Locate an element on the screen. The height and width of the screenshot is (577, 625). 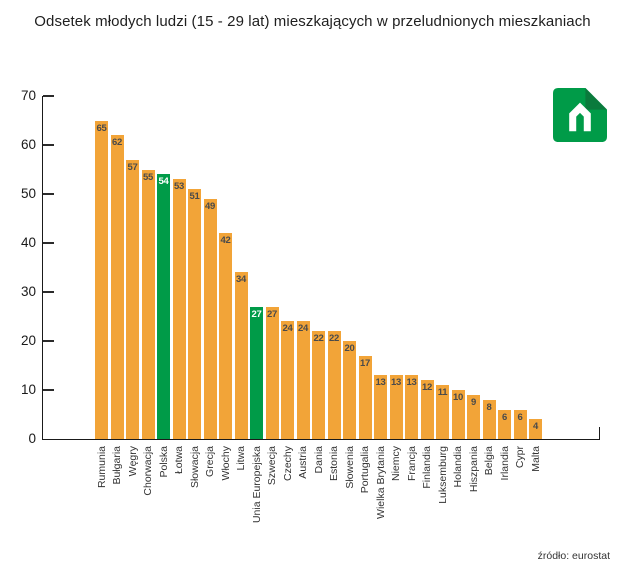
y-axis-label: 20 is located at coordinates (28, 340).